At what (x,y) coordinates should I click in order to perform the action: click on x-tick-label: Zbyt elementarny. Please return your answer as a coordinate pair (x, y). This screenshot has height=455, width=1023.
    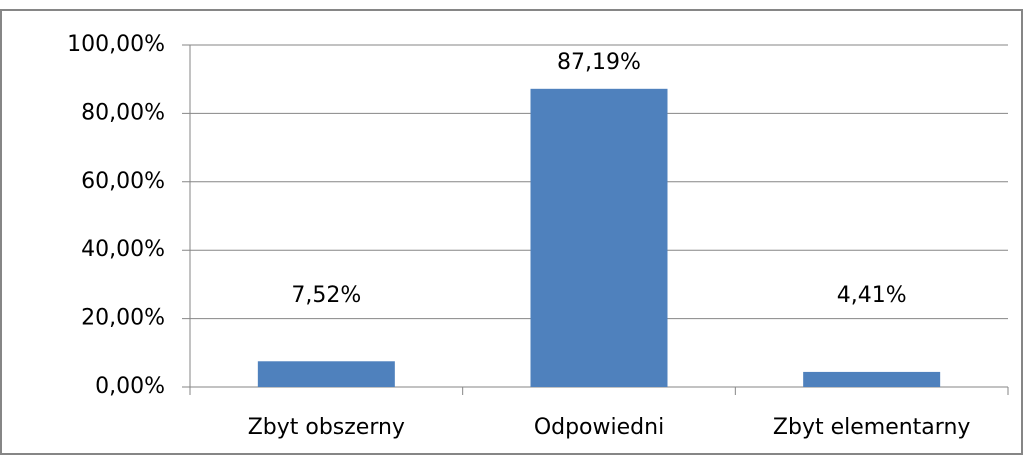
    Looking at the image, I should click on (872, 427).